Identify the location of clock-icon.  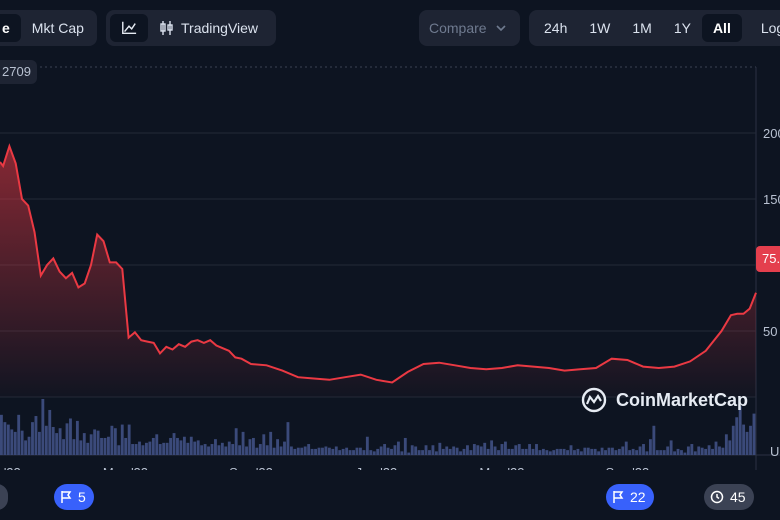
(717, 497).